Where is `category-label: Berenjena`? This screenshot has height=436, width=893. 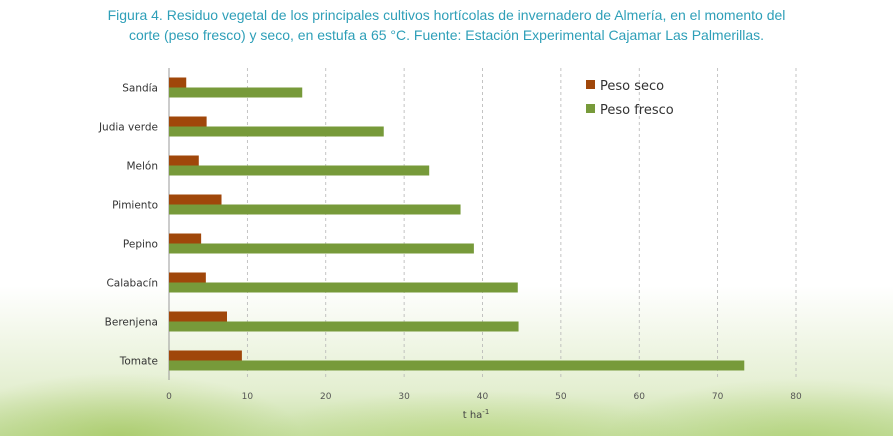
category-label: Berenjena is located at coordinates (131, 323).